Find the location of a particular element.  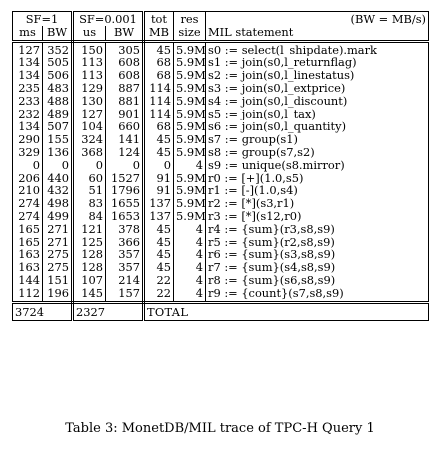

table-row: 163 275 128 357 45 4 r6 := {sum}(s3,s8,s9) is located at coordinates (220, 255).